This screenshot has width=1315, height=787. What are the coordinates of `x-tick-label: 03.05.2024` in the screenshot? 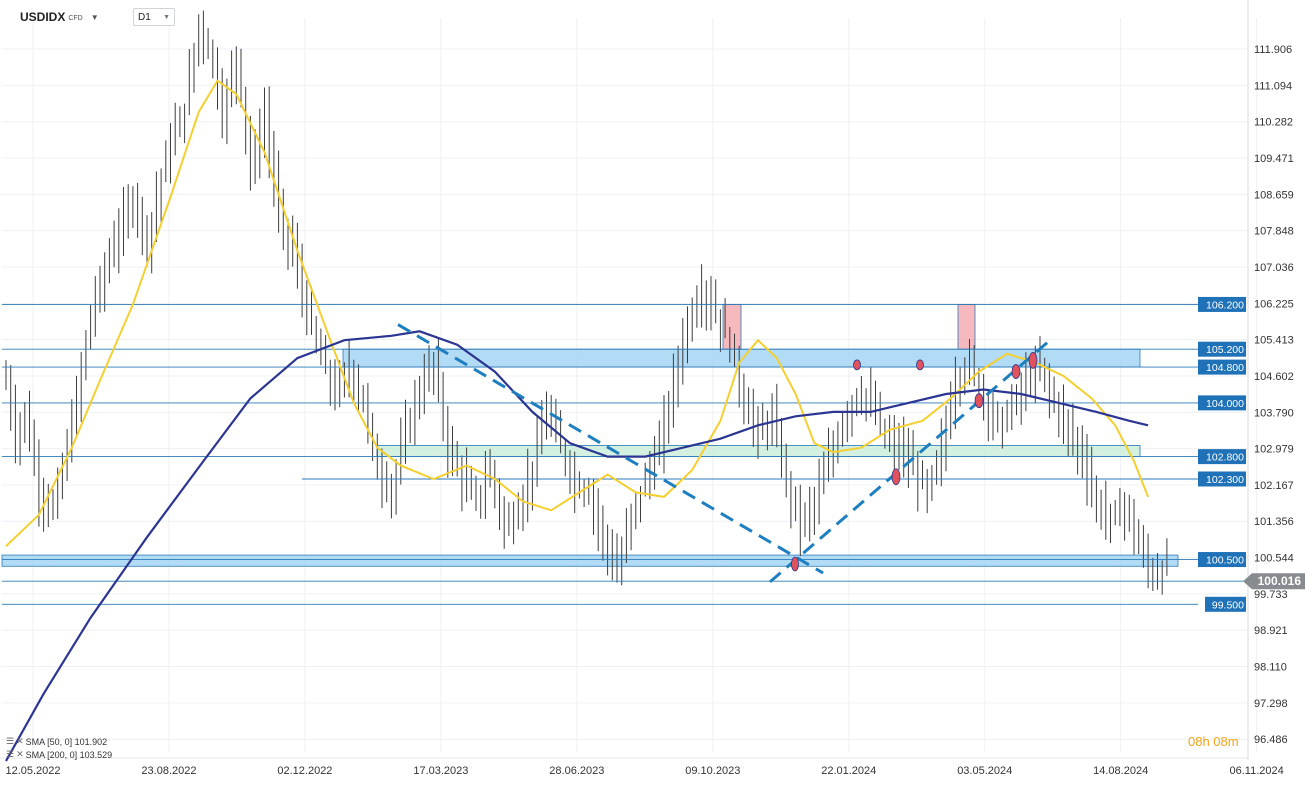 It's located at (984, 771).